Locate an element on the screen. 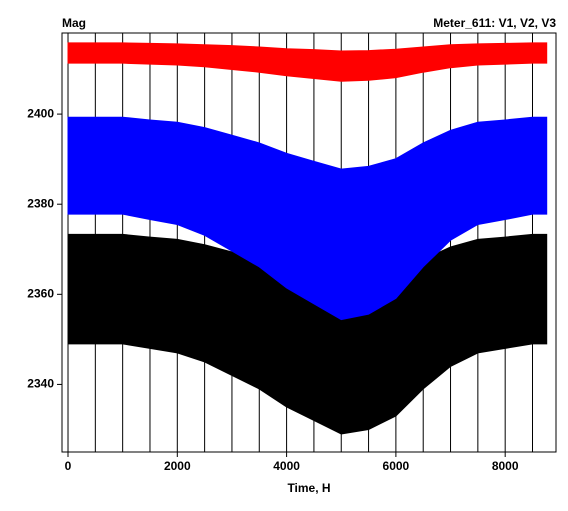 This screenshot has width=568, height=511. y-tick-label: 2340 is located at coordinates (40, 384).